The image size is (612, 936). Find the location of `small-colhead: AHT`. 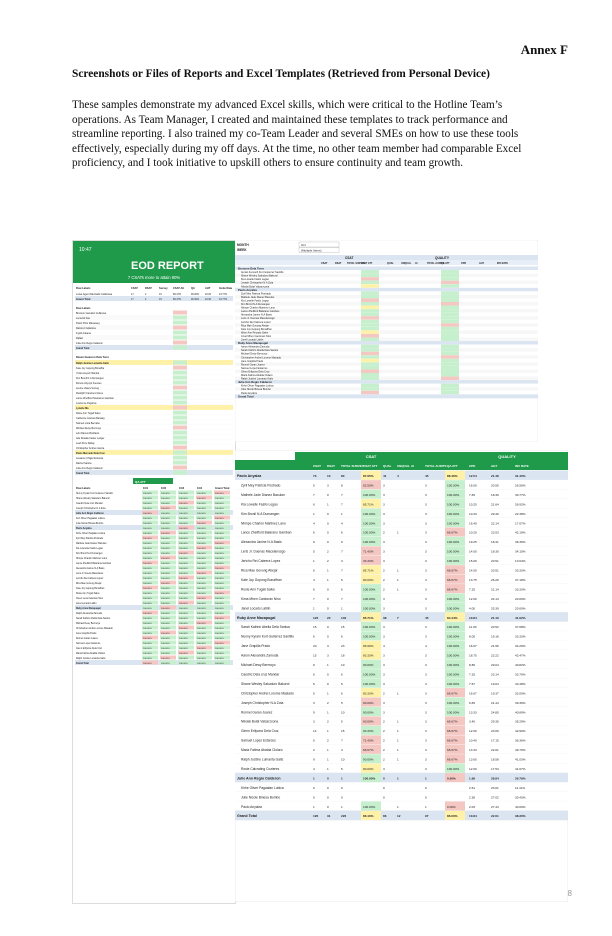

small-colhead: AHT is located at coordinates (481, 263).